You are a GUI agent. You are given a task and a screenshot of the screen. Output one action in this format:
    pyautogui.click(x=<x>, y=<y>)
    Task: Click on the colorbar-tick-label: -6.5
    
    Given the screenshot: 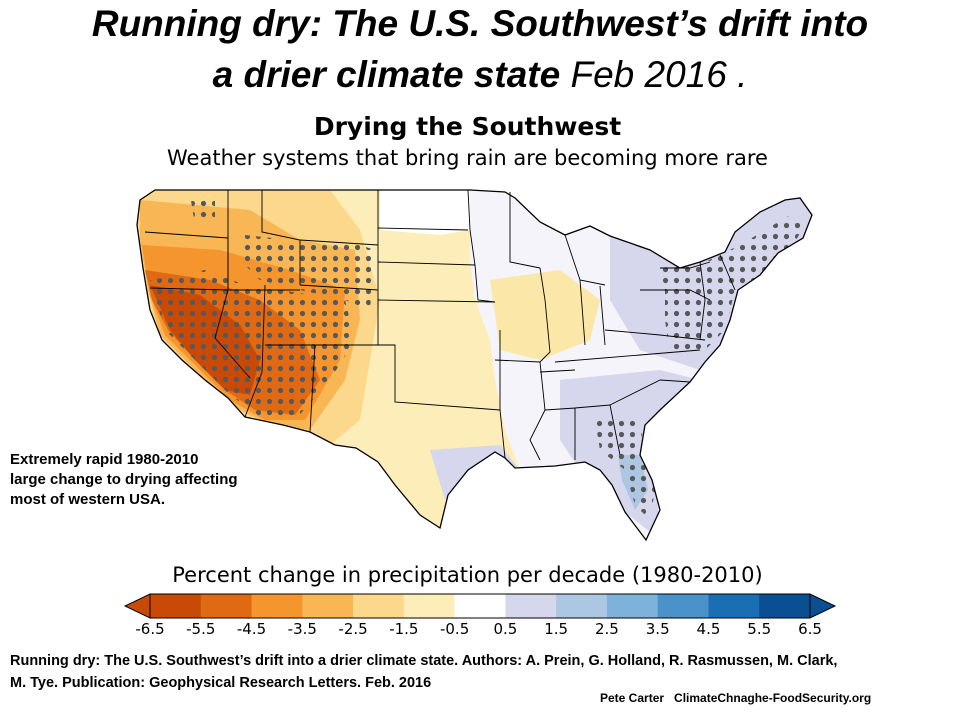 What is the action you would take?
    pyautogui.click(x=150, y=629)
    